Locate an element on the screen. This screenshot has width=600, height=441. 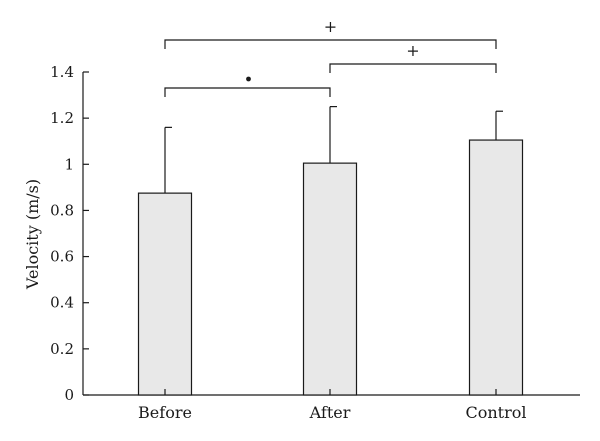
bar-after is located at coordinates (330, 279).